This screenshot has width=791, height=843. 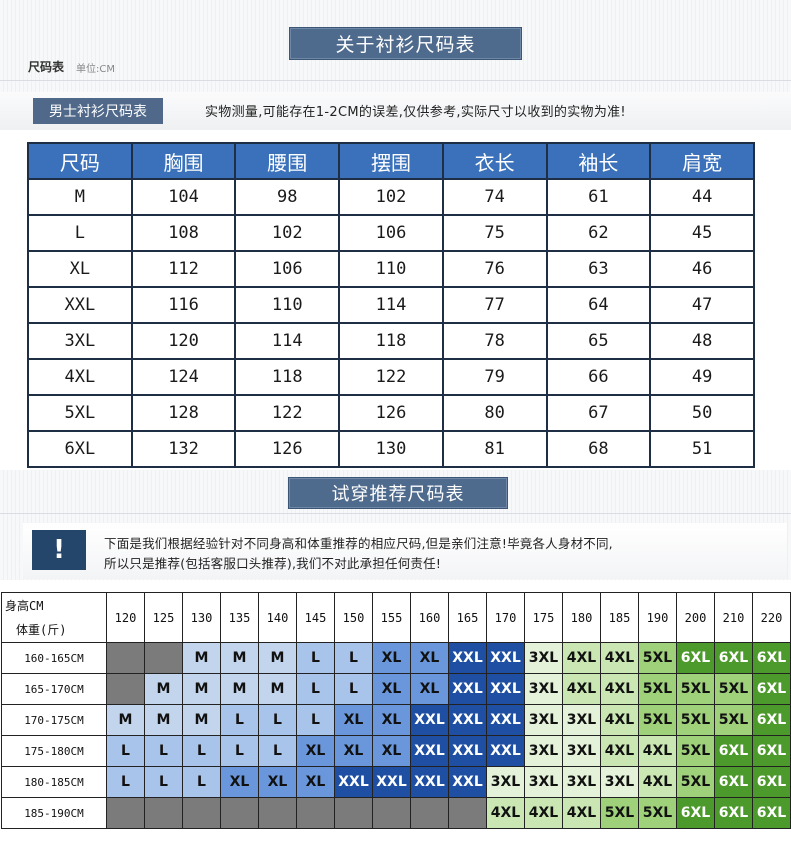 What do you see at coordinates (405, 551) in the screenshot?
I see `disclaimer-box` at bounding box center [405, 551].